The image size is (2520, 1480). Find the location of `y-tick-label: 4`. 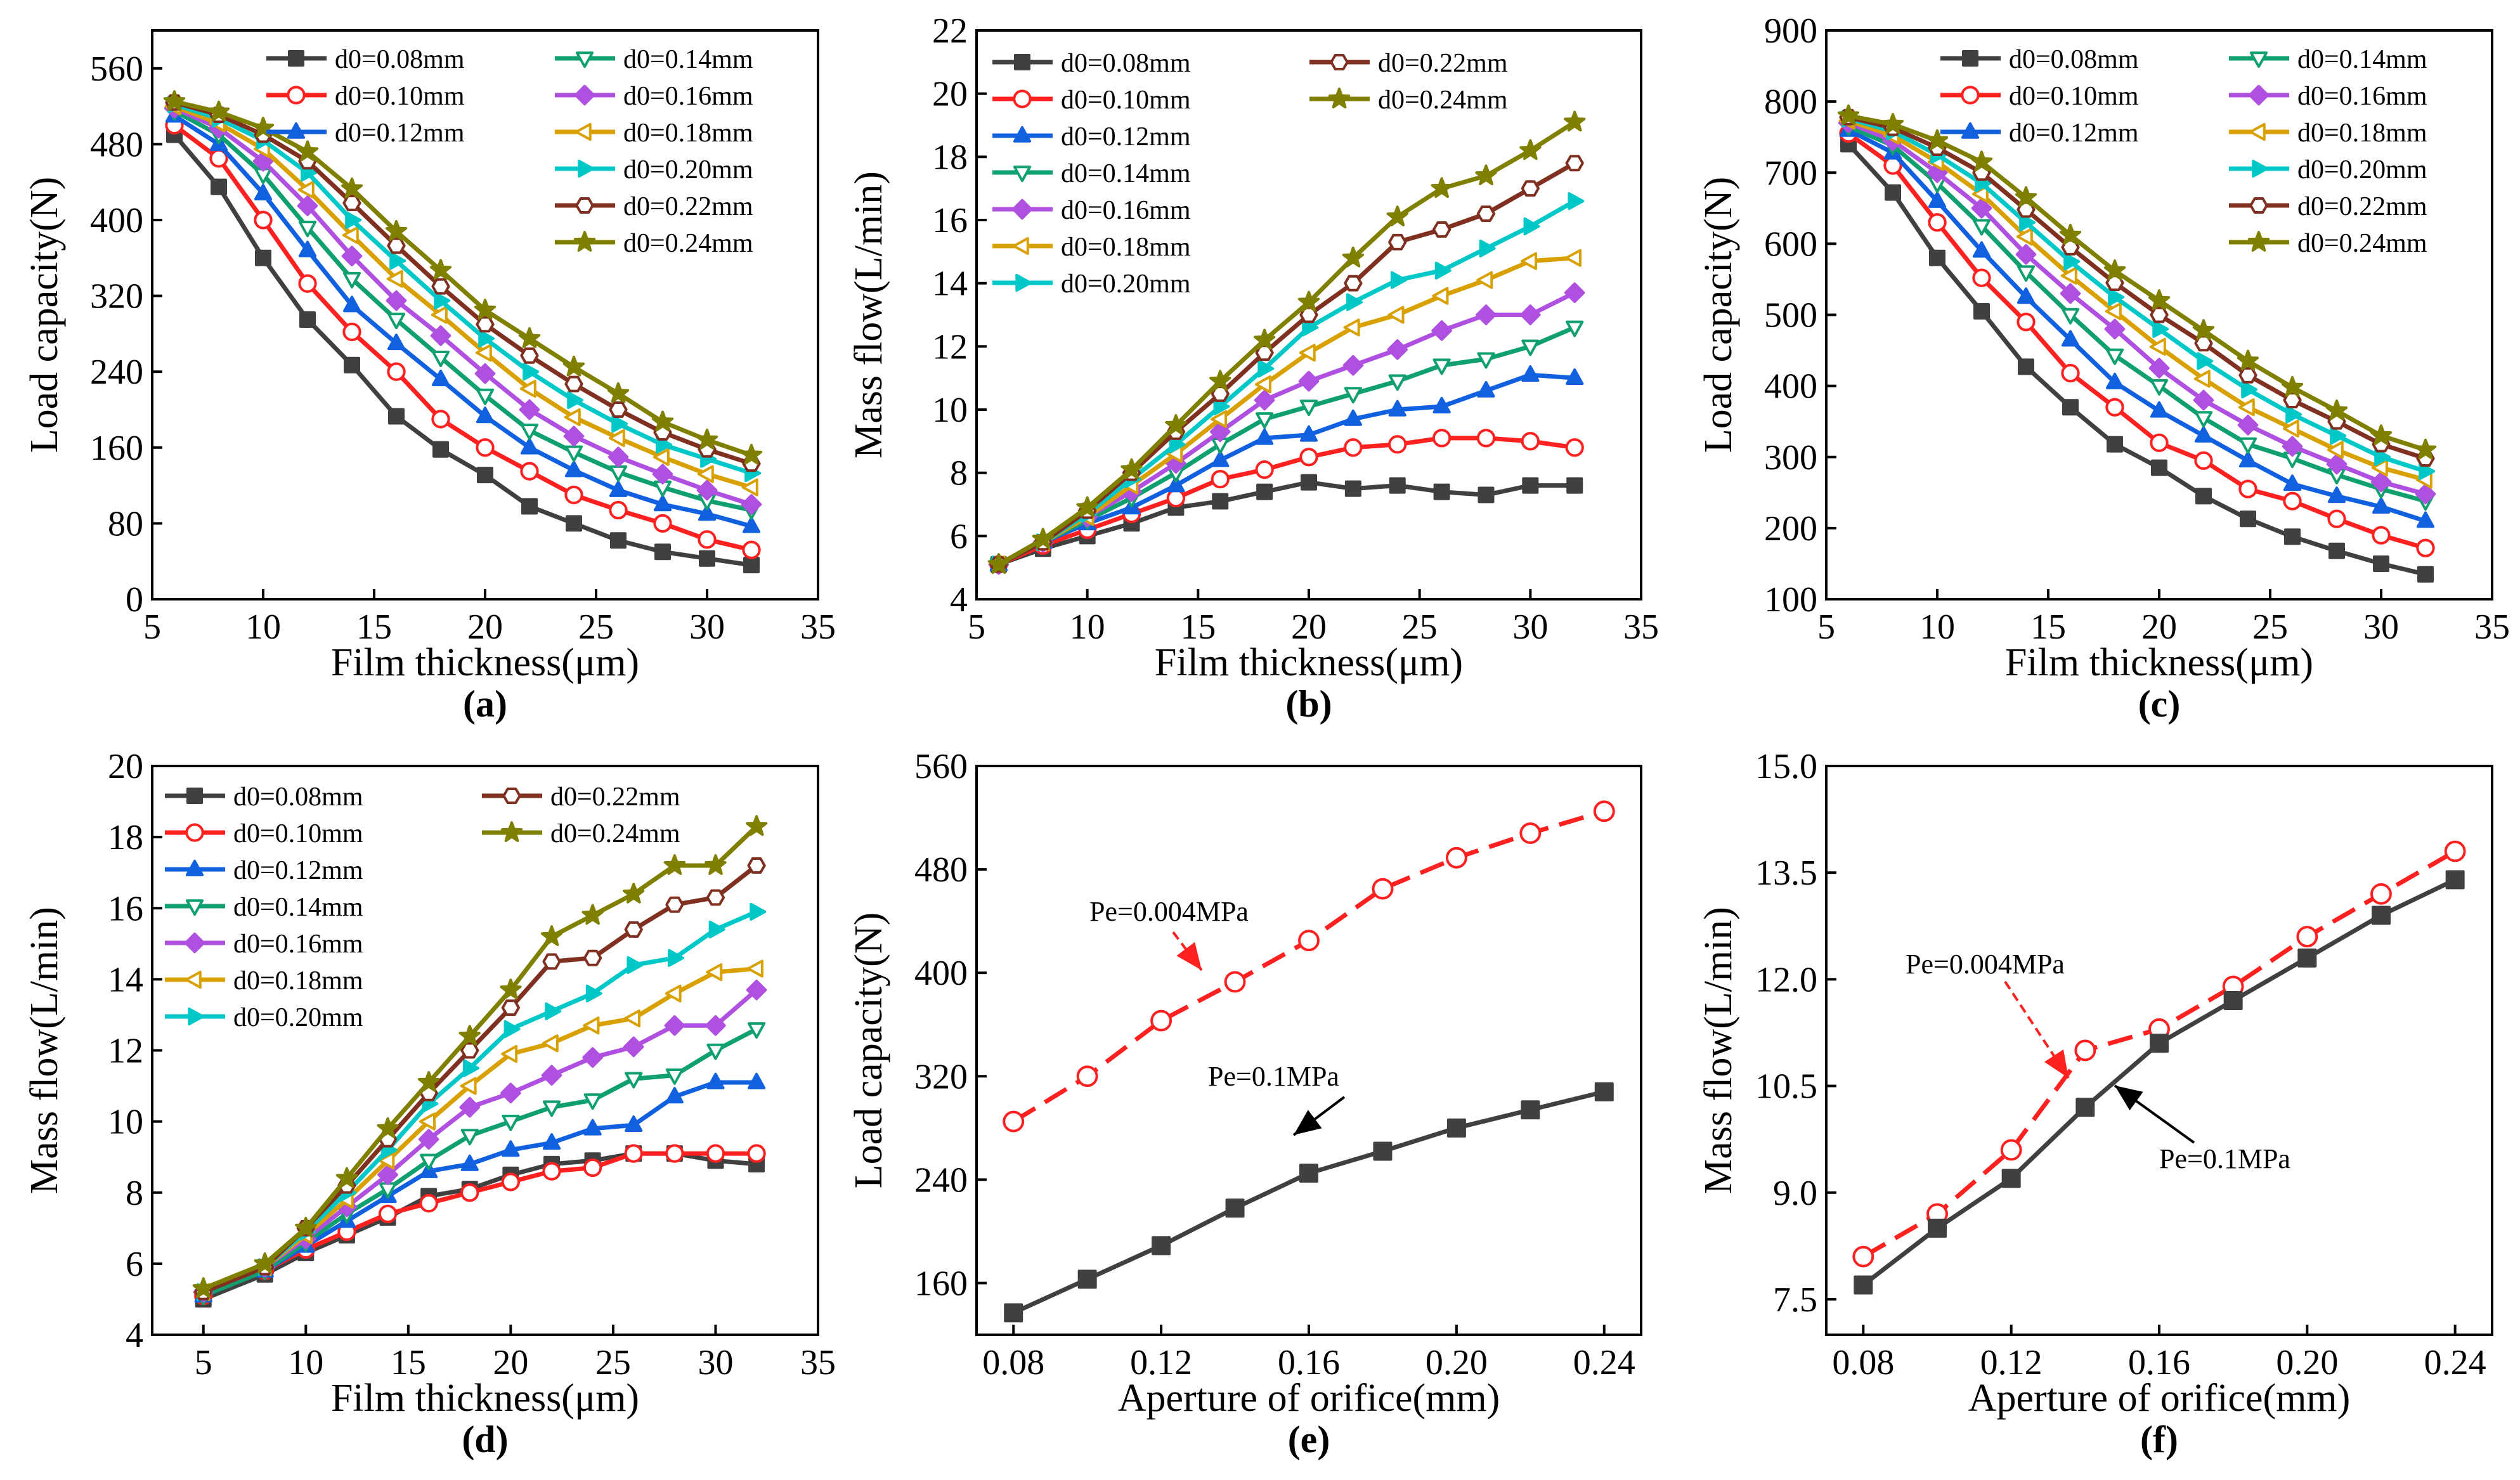

y-tick-label: 4 is located at coordinates (959, 600).